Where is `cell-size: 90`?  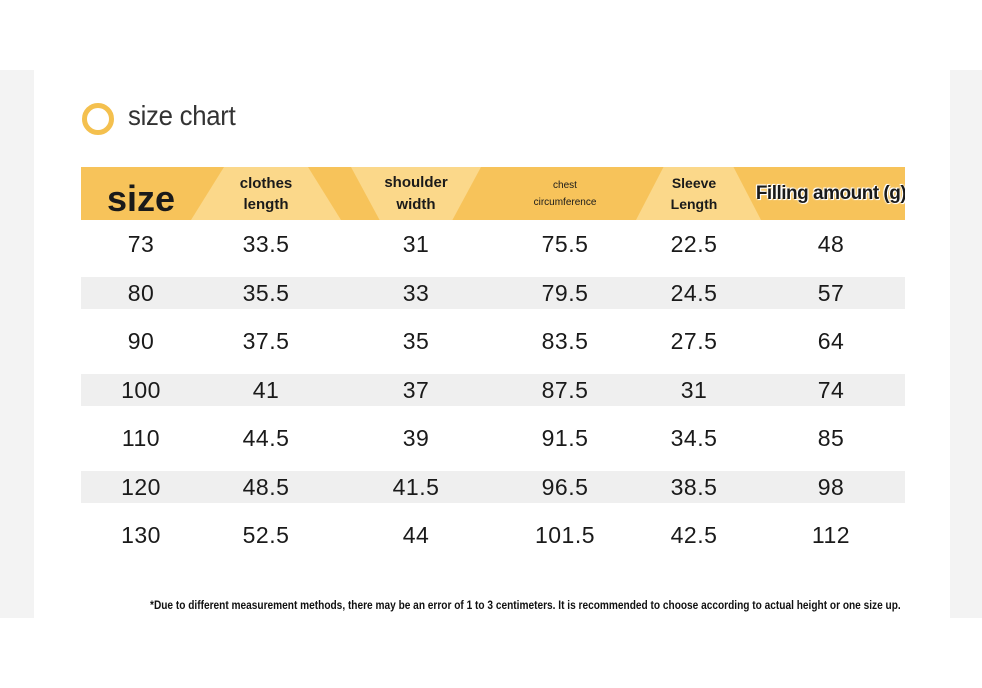 cell-size: 90 is located at coordinates (141, 341).